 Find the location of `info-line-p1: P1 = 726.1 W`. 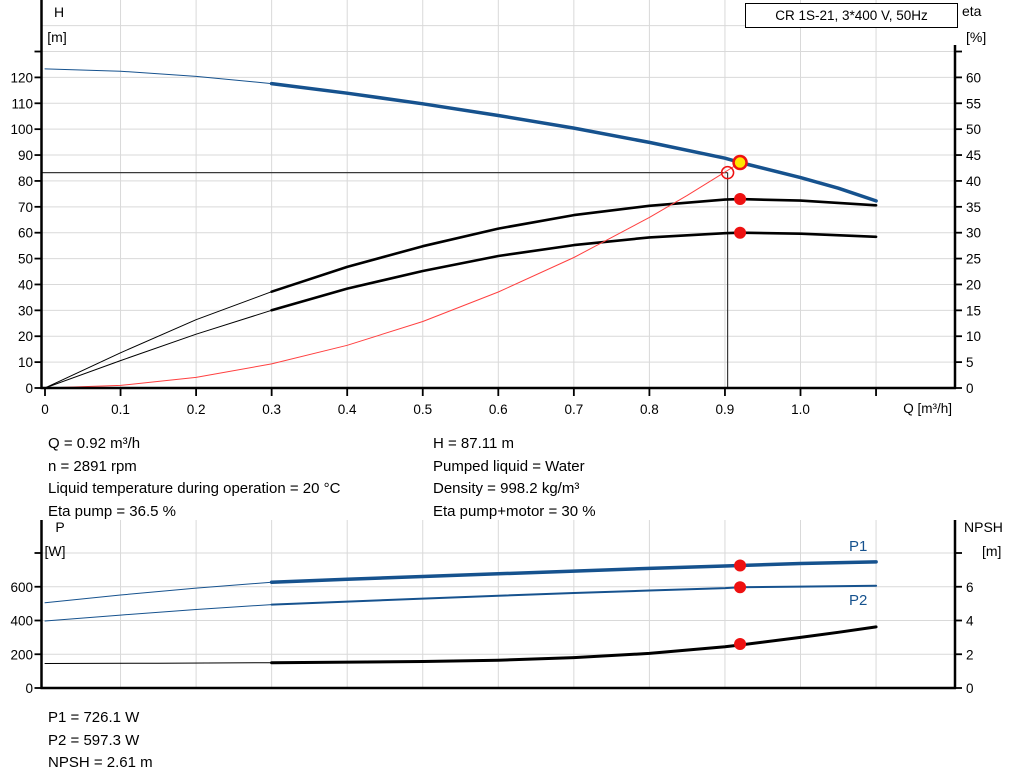

info-line-p1: P1 = 726.1 W is located at coordinates (94, 717).